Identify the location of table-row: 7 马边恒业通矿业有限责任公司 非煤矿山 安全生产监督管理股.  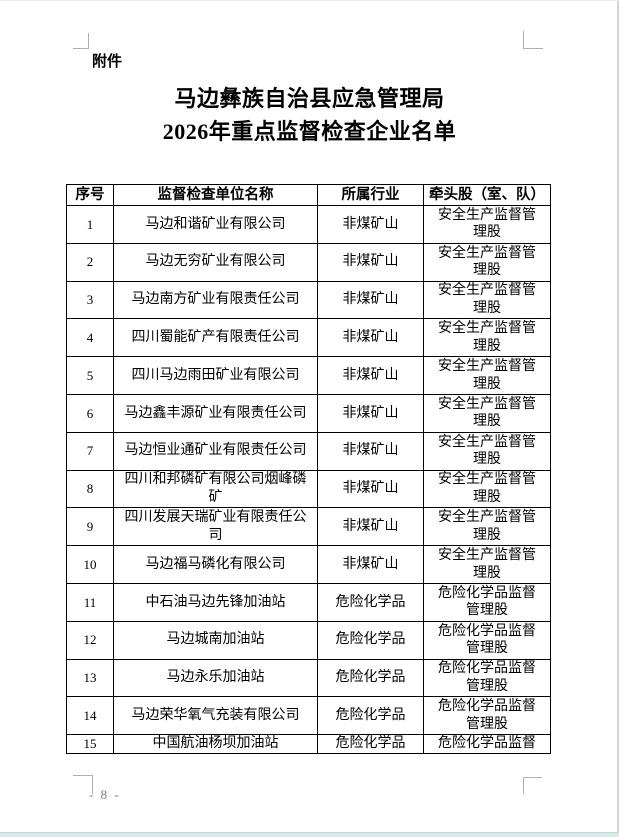
(308, 451).